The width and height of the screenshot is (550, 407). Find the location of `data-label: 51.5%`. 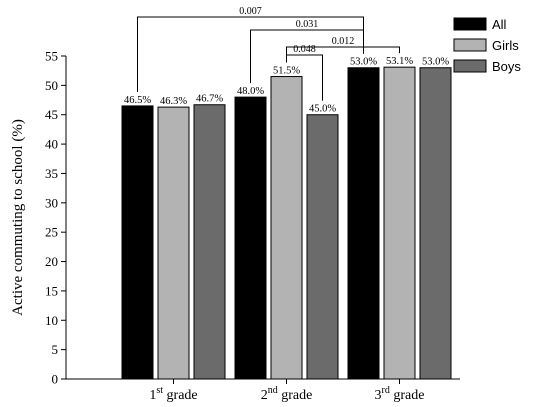

data-label: 51.5% is located at coordinates (286, 71).